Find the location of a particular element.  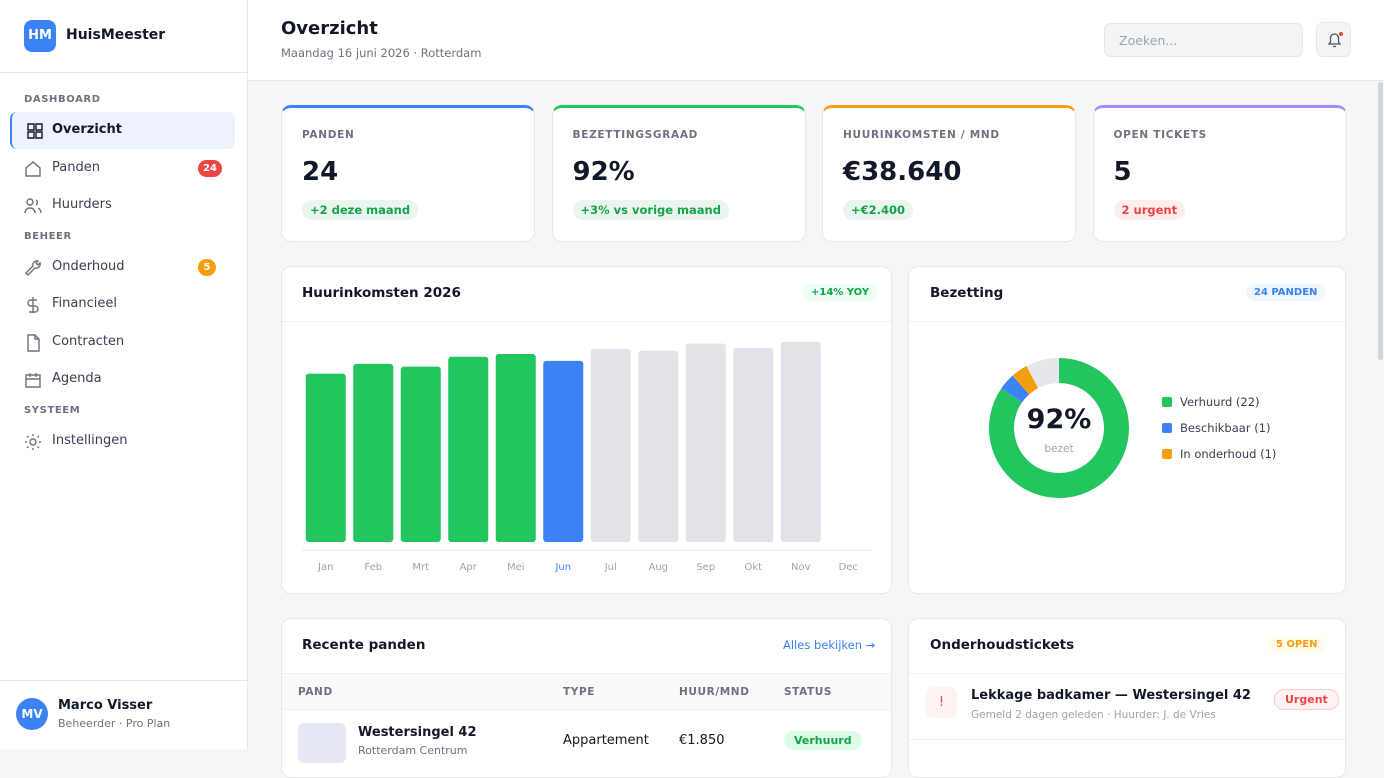

kpi-label: BEZETTINGSGRAAD is located at coordinates (635, 135).